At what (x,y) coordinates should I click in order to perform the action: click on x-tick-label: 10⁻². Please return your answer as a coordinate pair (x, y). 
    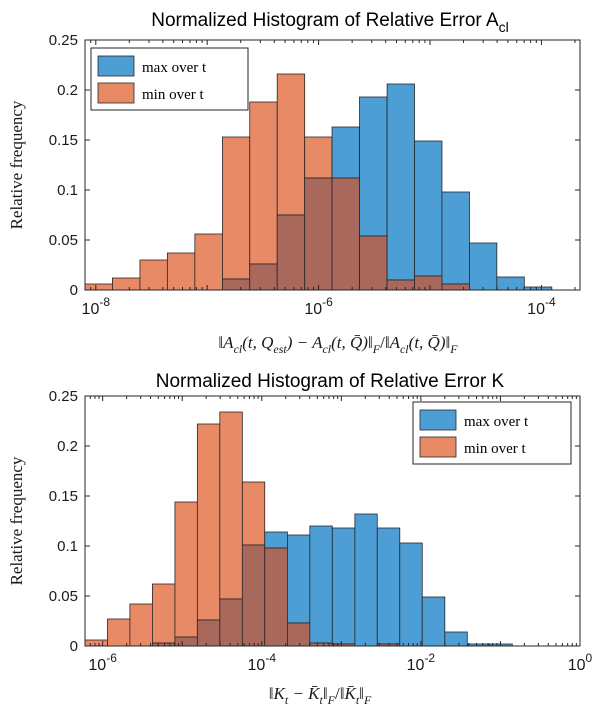
    Looking at the image, I should click on (421, 662).